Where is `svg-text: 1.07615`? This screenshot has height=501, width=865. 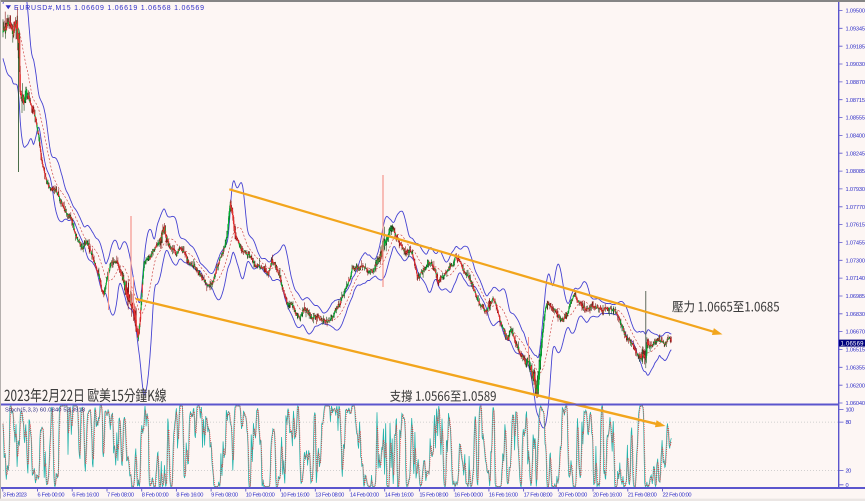
svg-text: 1.07615 is located at coordinates (855, 226).